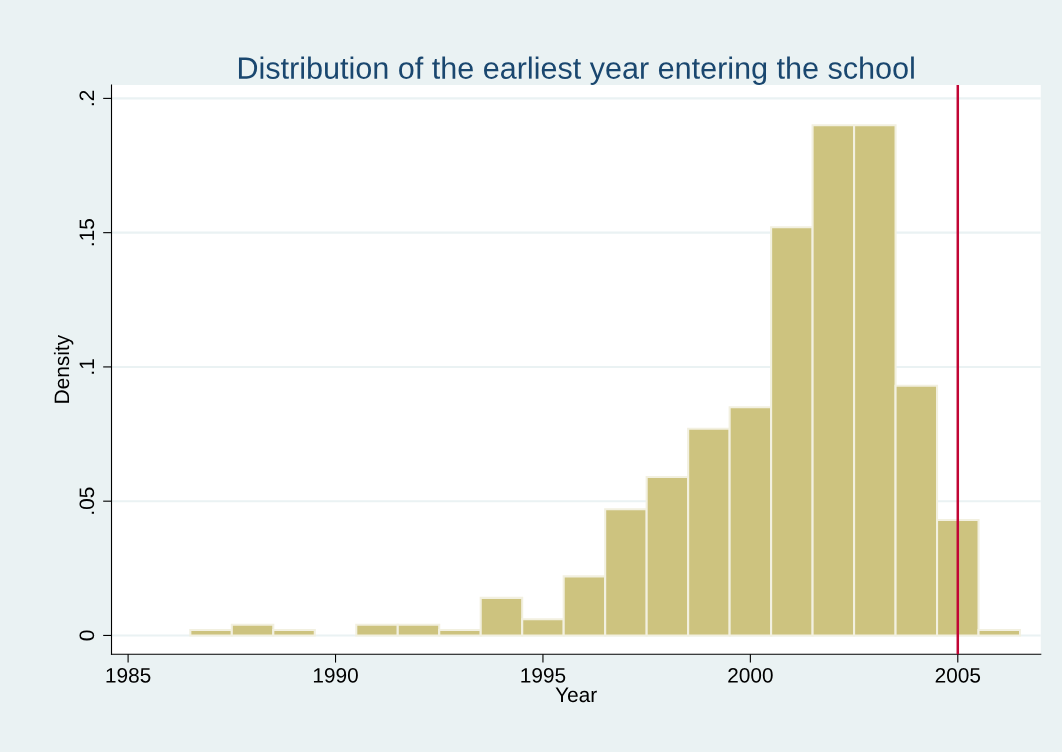  What do you see at coordinates (543, 675) in the screenshot?
I see `x-tick-label: 1995` at bounding box center [543, 675].